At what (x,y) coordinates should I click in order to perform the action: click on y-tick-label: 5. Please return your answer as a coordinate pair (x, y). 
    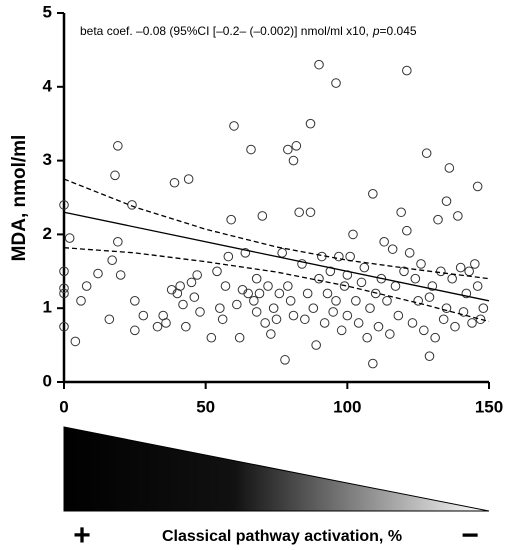
    Looking at the image, I should click on (47, 11).